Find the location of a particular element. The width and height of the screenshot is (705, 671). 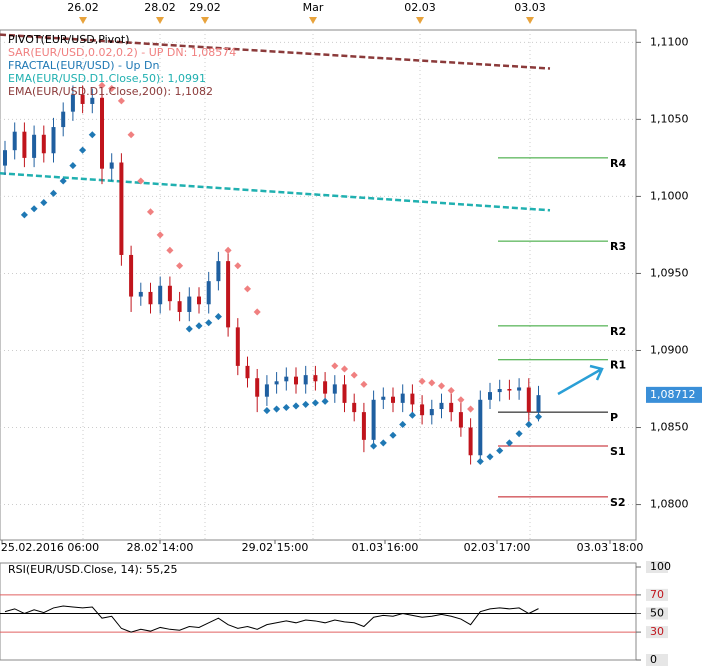

indicator-label: EMA(EUR/USD.D1.Close,200): 1,1082 is located at coordinates (110, 91).